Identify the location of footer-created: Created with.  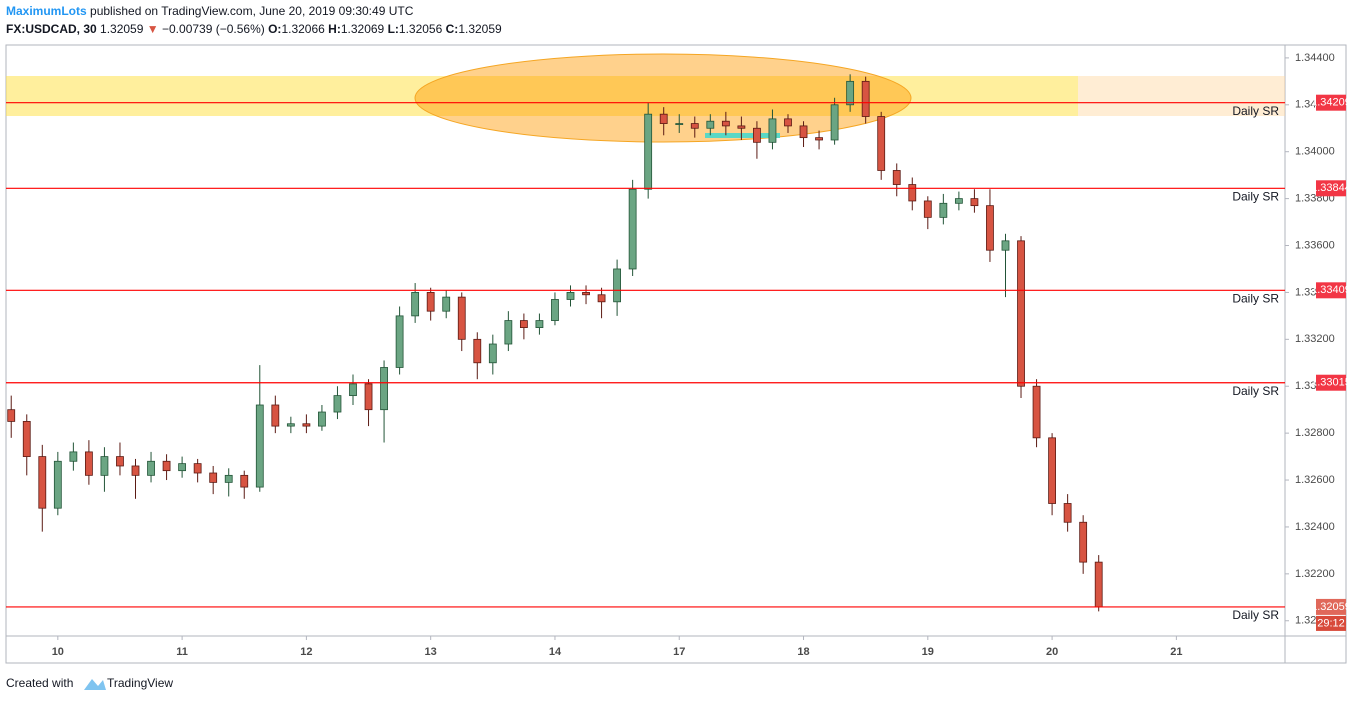
(39, 683).